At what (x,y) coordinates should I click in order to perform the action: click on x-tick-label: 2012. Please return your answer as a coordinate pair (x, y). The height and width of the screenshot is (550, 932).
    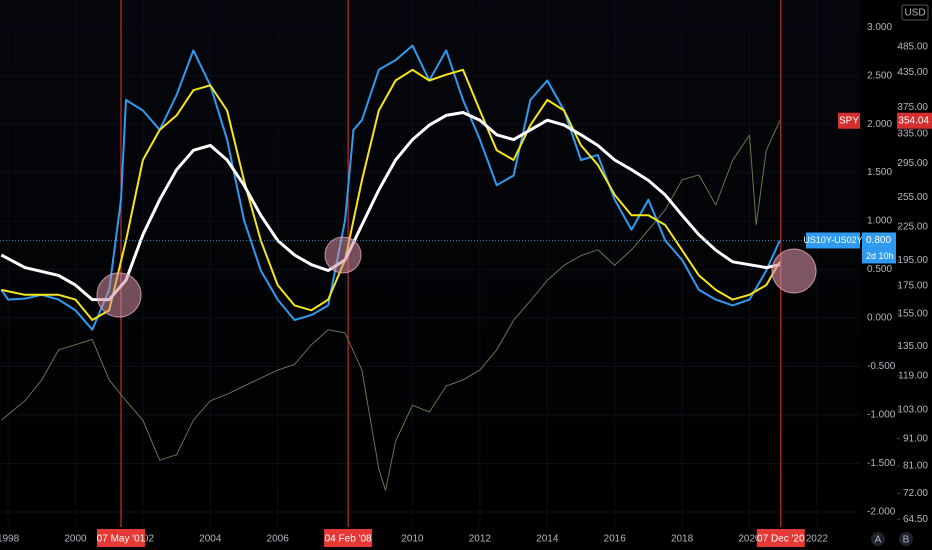
    Looking at the image, I should click on (480, 539).